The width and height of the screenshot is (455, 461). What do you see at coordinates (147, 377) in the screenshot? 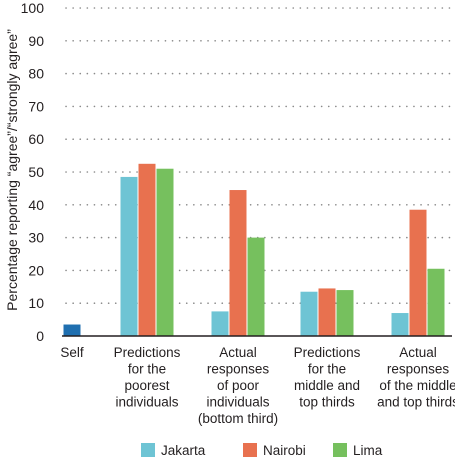
I see `x-category-label-1: Predictions for the poorest individuals` at bounding box center [147, 377].